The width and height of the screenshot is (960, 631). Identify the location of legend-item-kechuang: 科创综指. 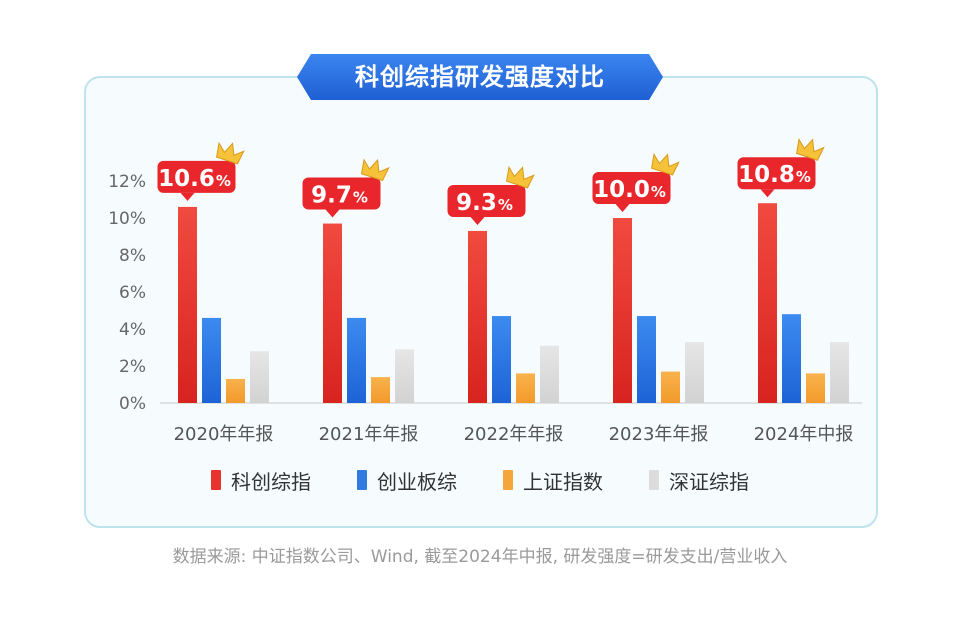
(261, 480).